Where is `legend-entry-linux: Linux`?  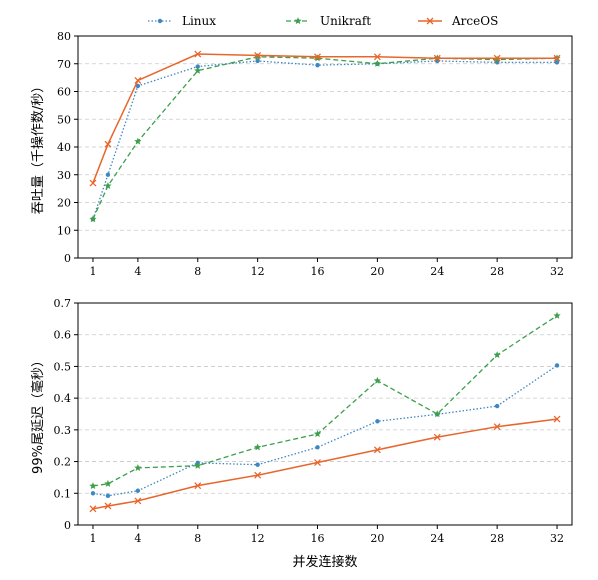 legend-entry-linux: Linux is located at coordinates (182, 21).